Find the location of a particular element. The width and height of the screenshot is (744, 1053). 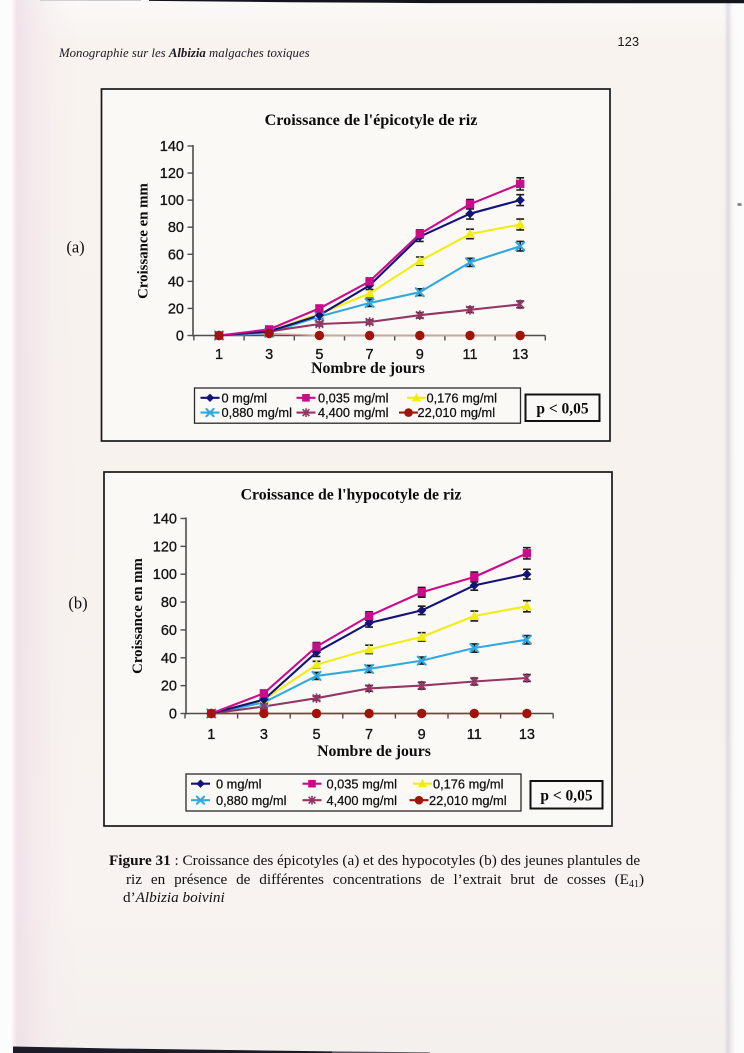

svg-text:Croissance de l'épicotyle de r: Croissance de l'épicotyle de riz is located at coordinates (371, 120).